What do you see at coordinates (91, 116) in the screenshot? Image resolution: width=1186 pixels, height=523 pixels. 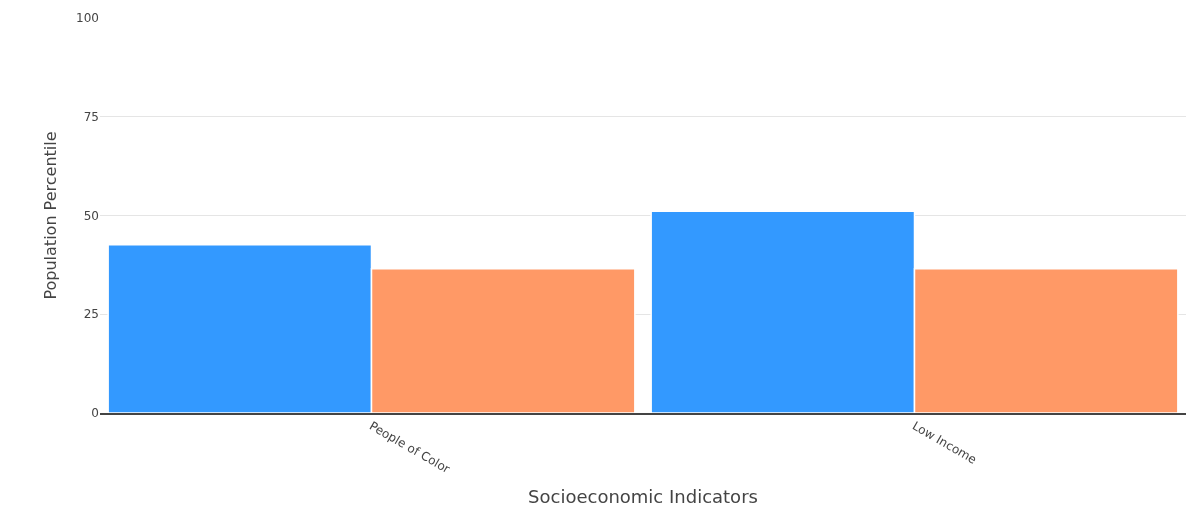 I see `y-tick-label: 75` at bounding box center [91, 116].